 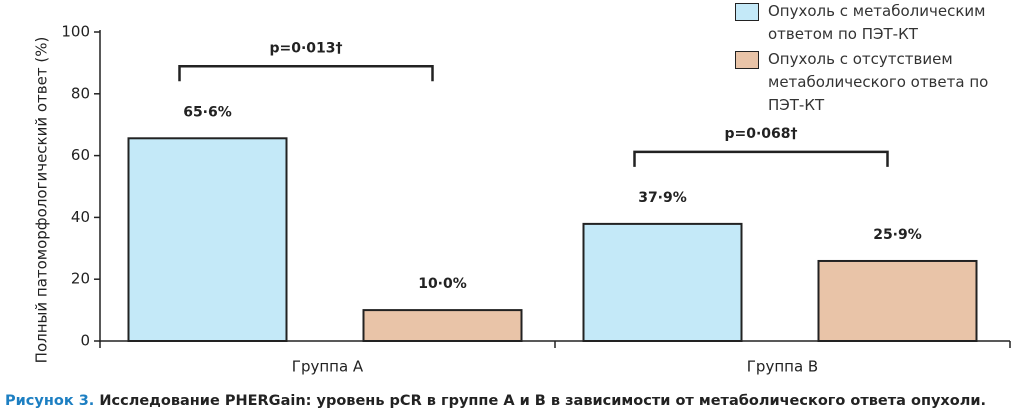 What do you see at coordinates (80, 93) in the screenshot?
I see `y-tick-label: 80` at bounding box center [80, 93].